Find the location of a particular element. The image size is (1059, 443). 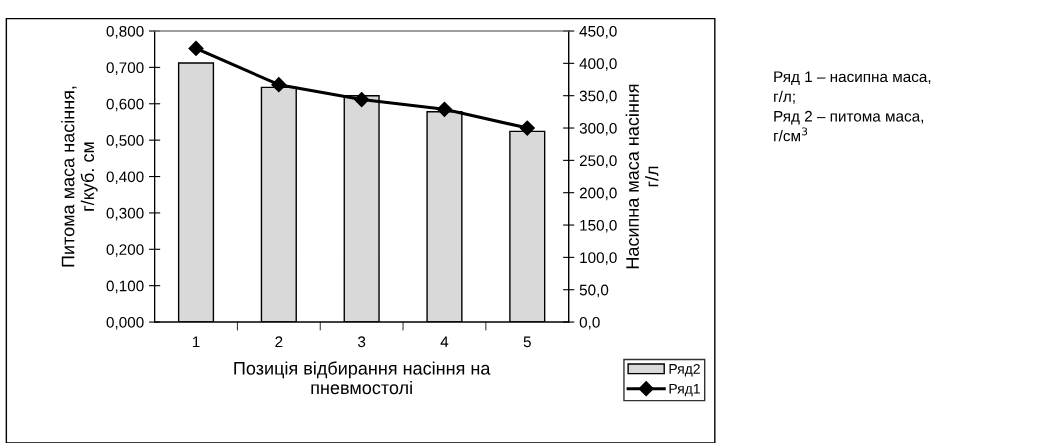

y-tick-label: 0,000 is located at coordinates (125, 323).